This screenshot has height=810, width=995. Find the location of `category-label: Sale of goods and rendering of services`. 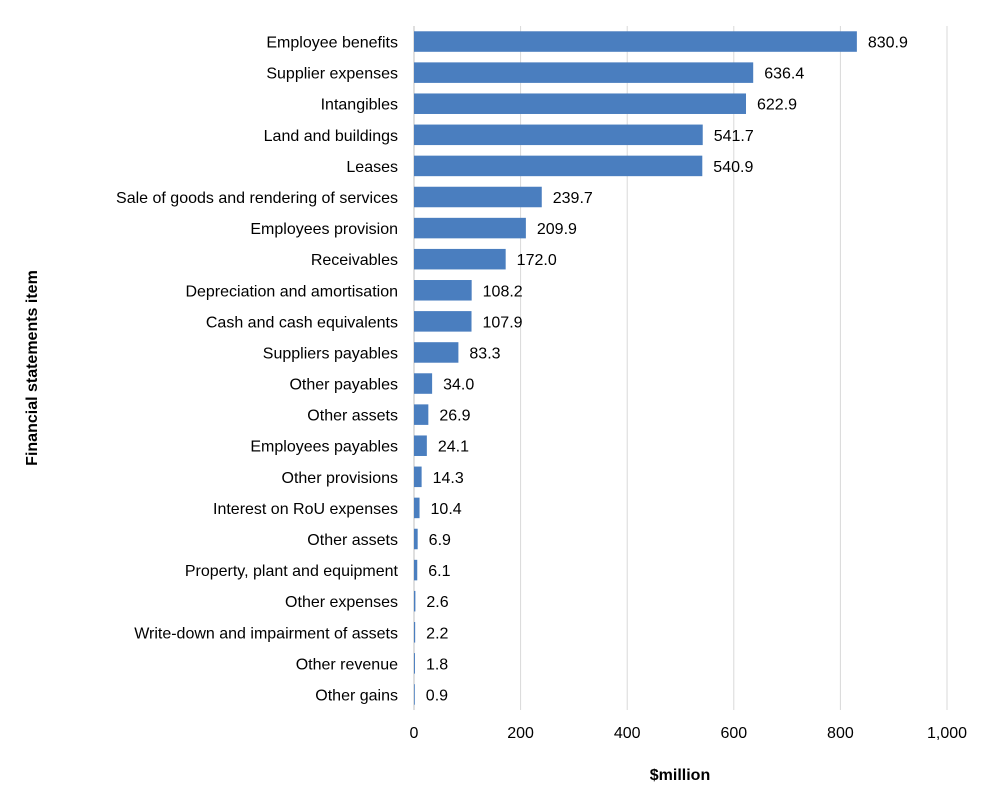

category-label: Sale of goods and rendering of services is located at coordinates (257, 198).